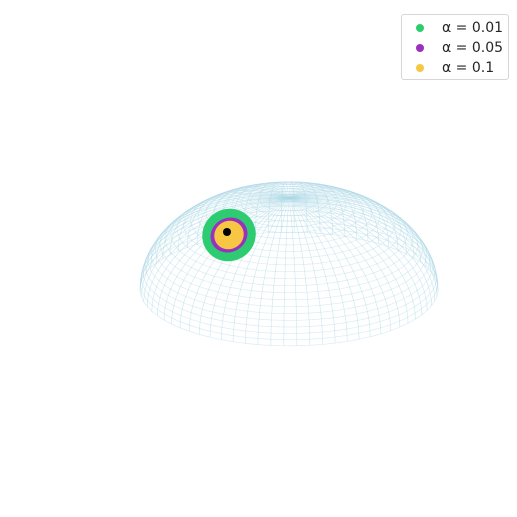 The width and height of the screenshot is (517, 517). I want to click on confidence-regions, so click(229, 235).